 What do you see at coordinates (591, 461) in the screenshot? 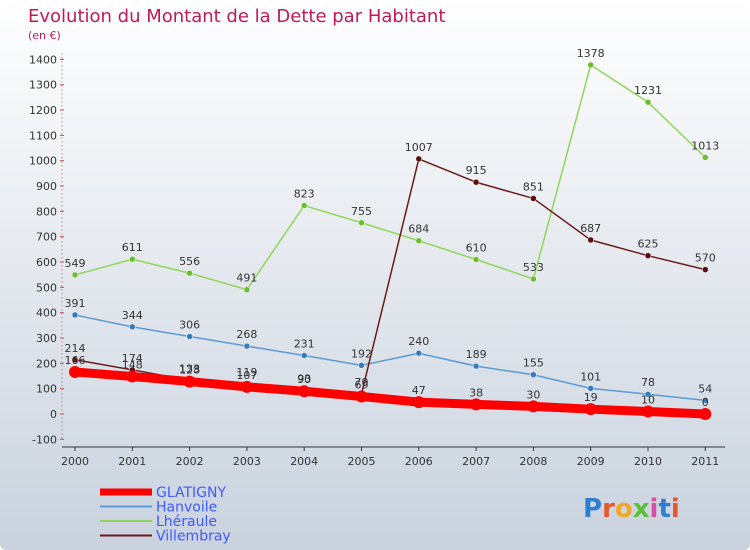
I see `x-tick-label: 2009` at bounding box center [591, 461].